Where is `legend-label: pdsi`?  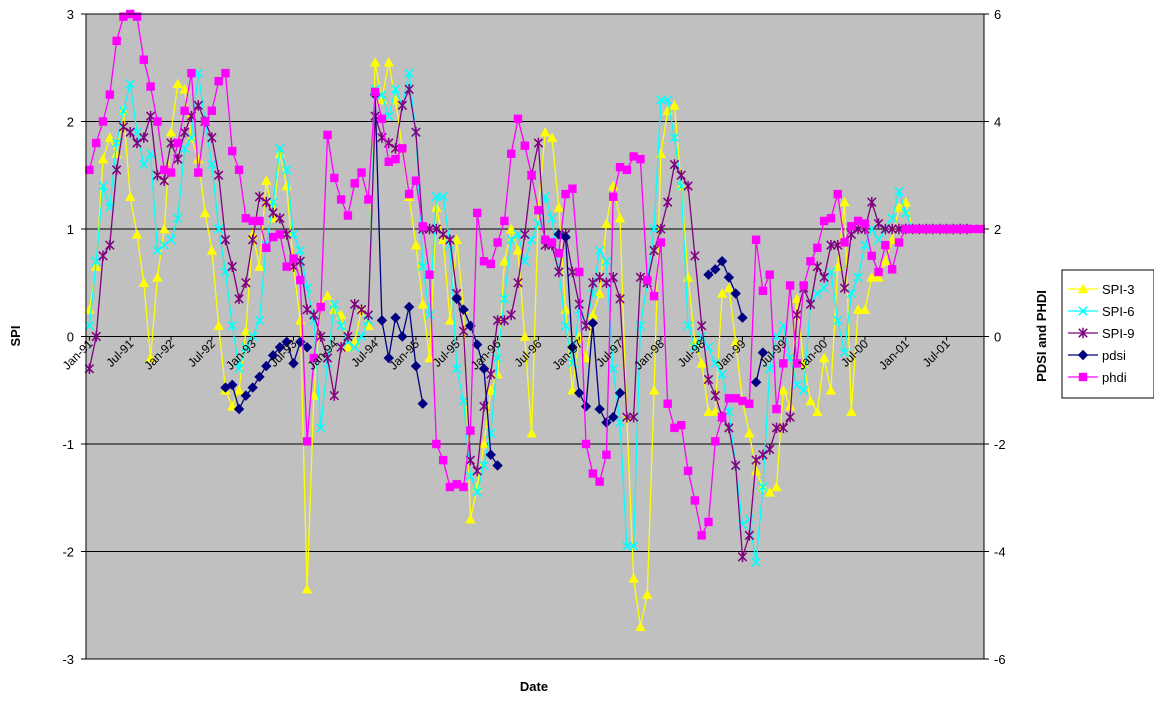
legend-label: pdsi is located at coordinates (1114, 355).